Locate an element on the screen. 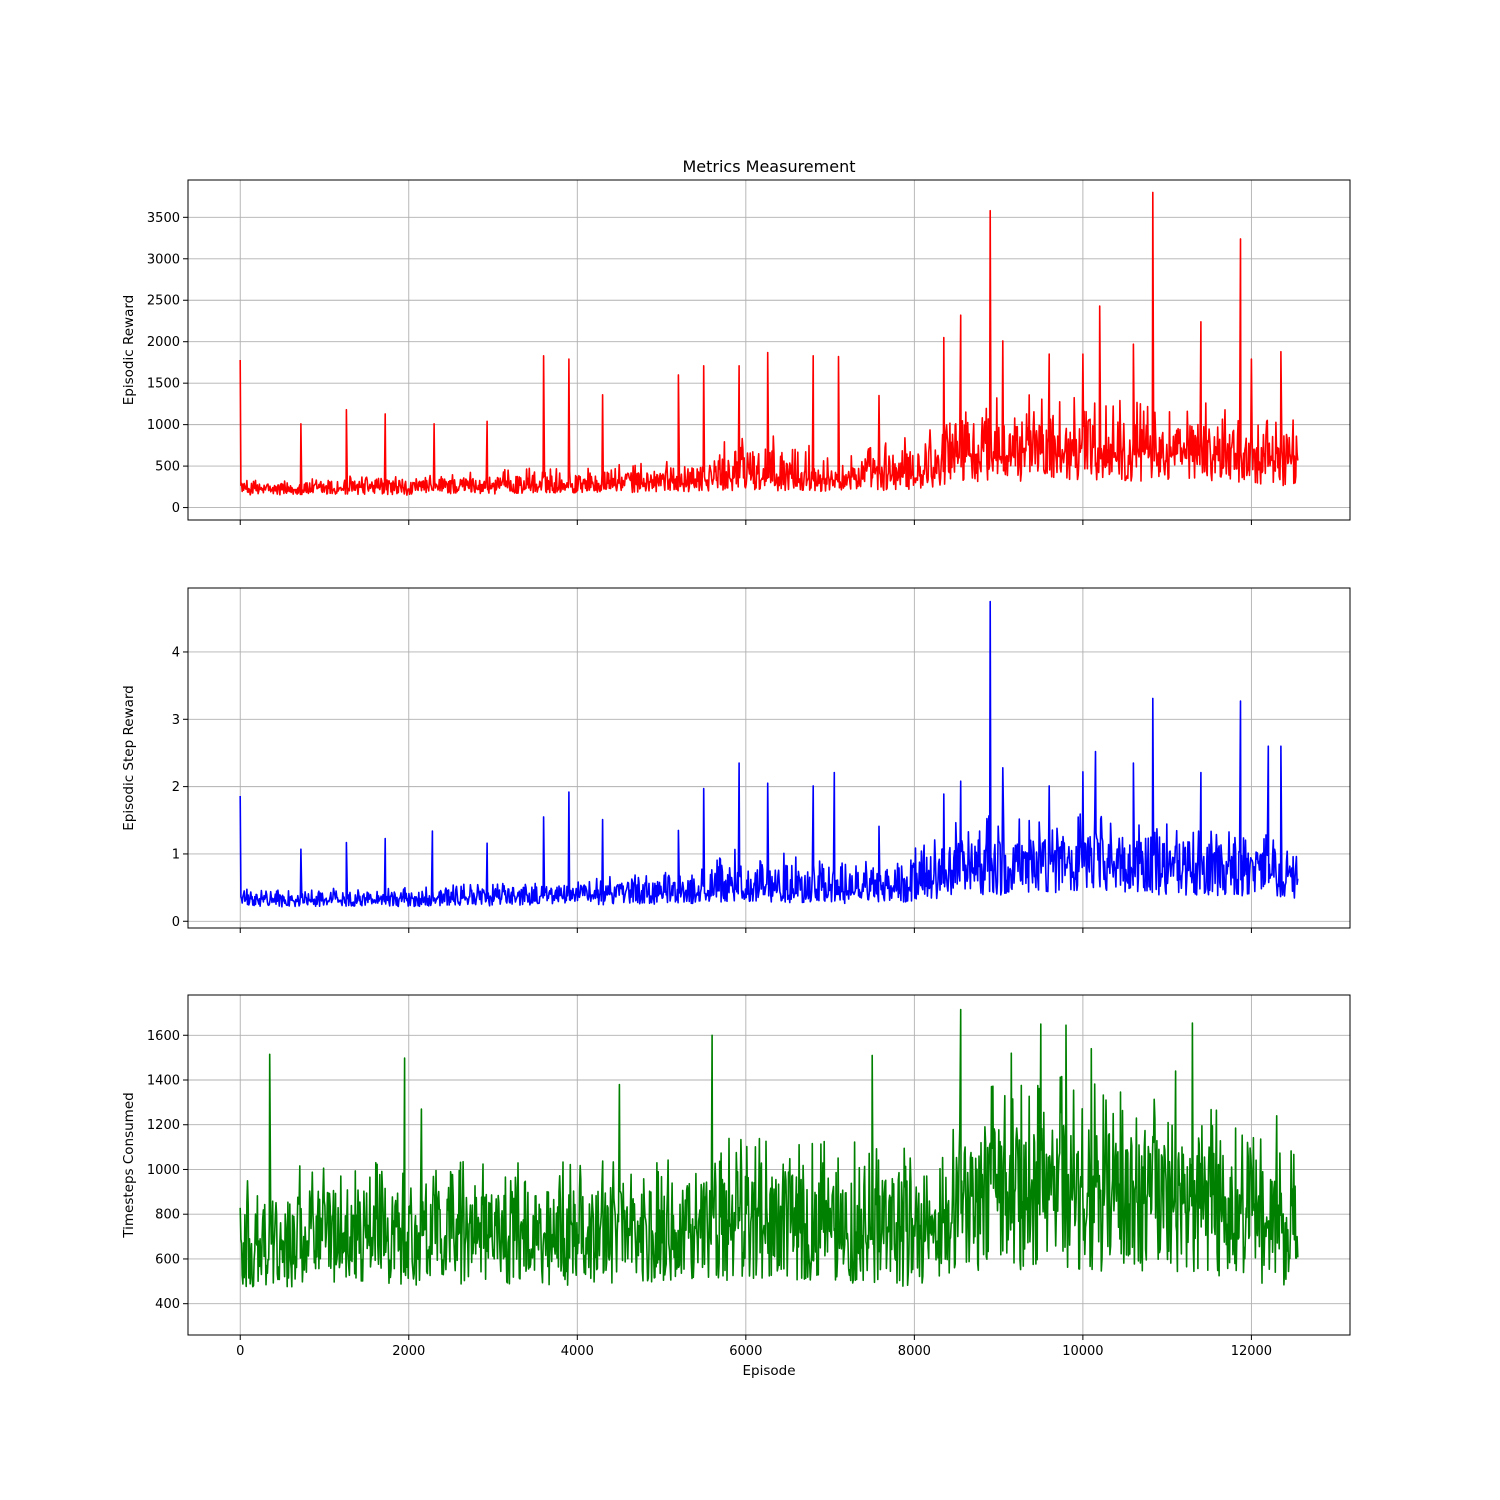 The height and width of the screenshot is (1500, 1500). figure-title: Metrics Measurement is located at coordinates (768, 166).